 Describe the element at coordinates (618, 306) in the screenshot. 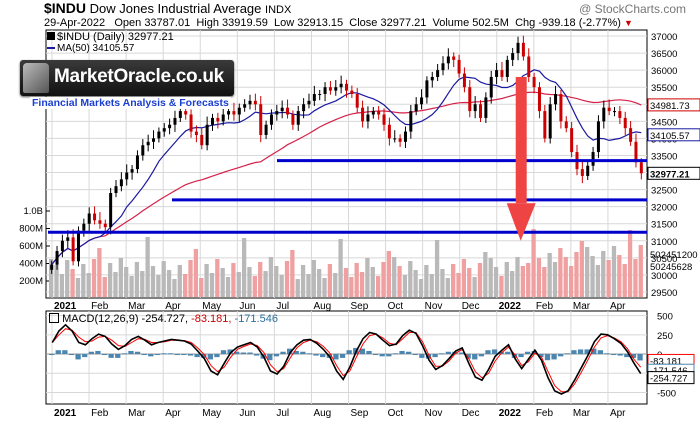

I see `x-tick-label: Apr` at that location.